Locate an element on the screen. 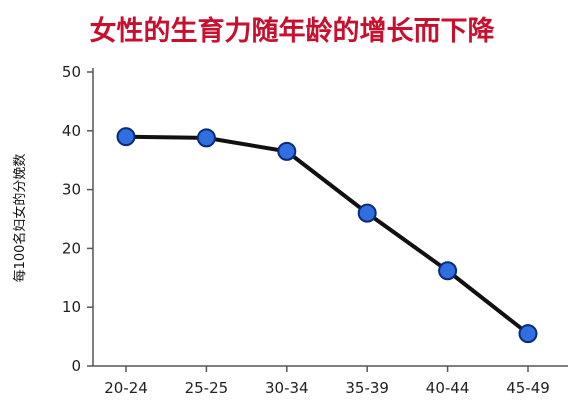  y-tick-label: 50 is located at coordinates (71, 72).